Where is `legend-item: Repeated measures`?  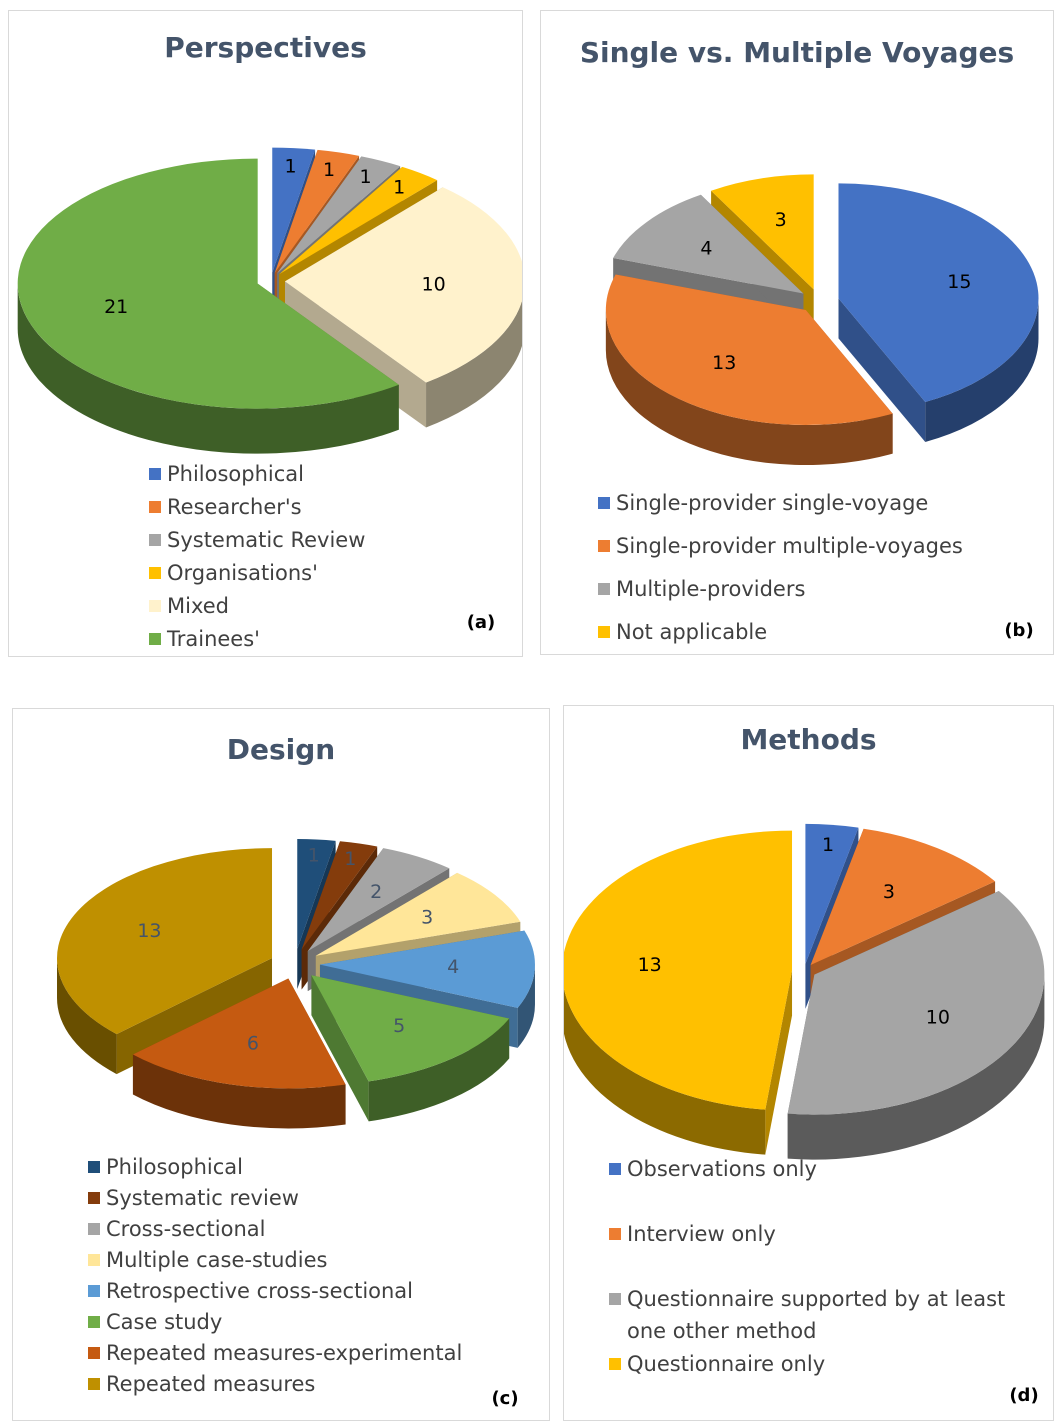
legend-item: Repeated measures is located at coordinates (308, 1384).